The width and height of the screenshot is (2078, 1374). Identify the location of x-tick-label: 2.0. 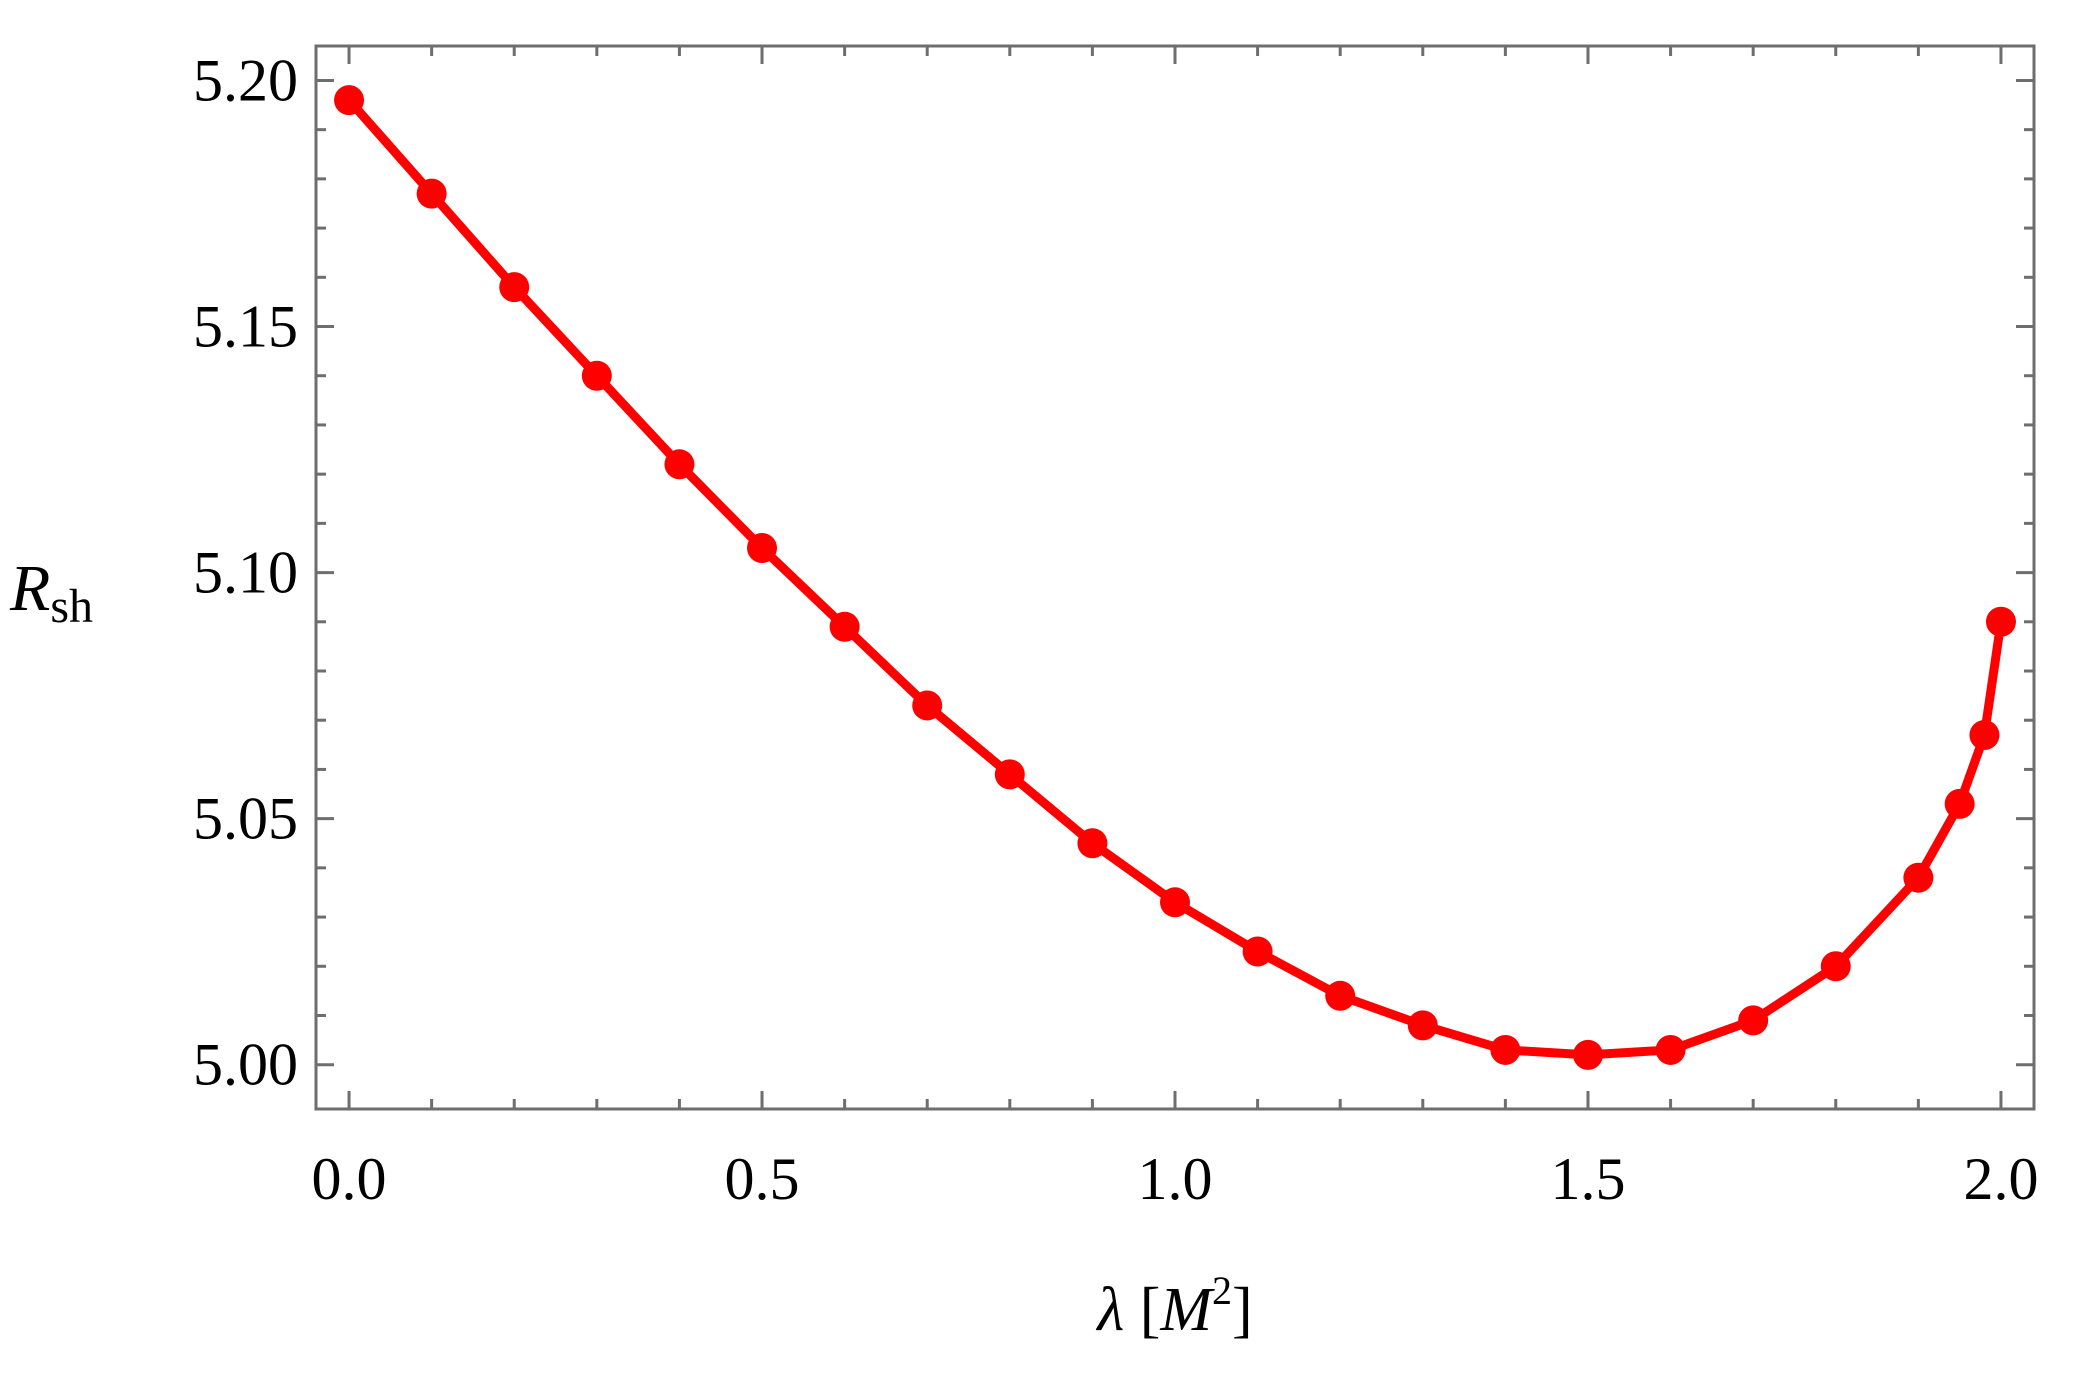
(2000, 1179).